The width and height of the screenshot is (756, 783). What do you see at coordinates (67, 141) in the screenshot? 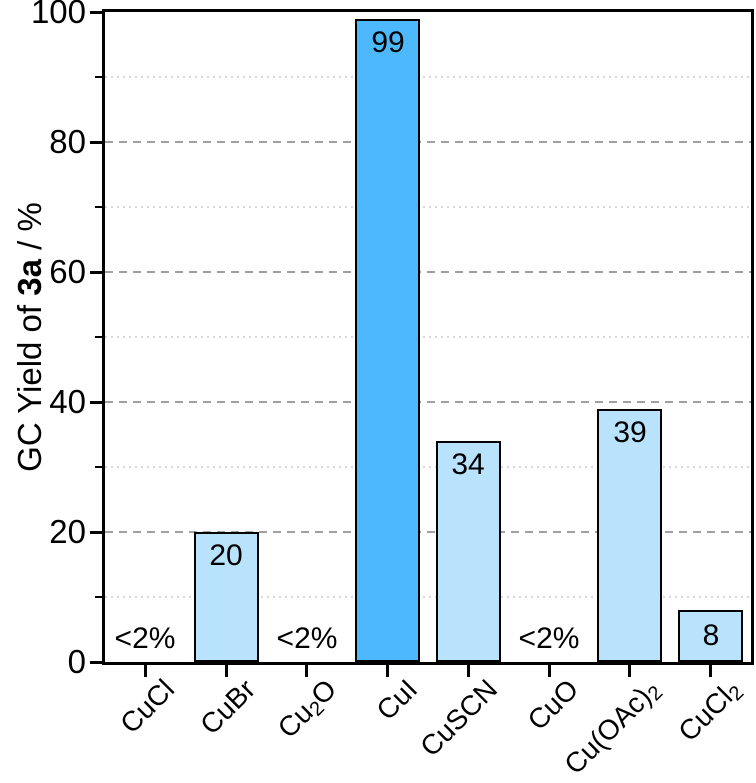
I see `y-tick-label: 80` at bounding box center [67, 141].